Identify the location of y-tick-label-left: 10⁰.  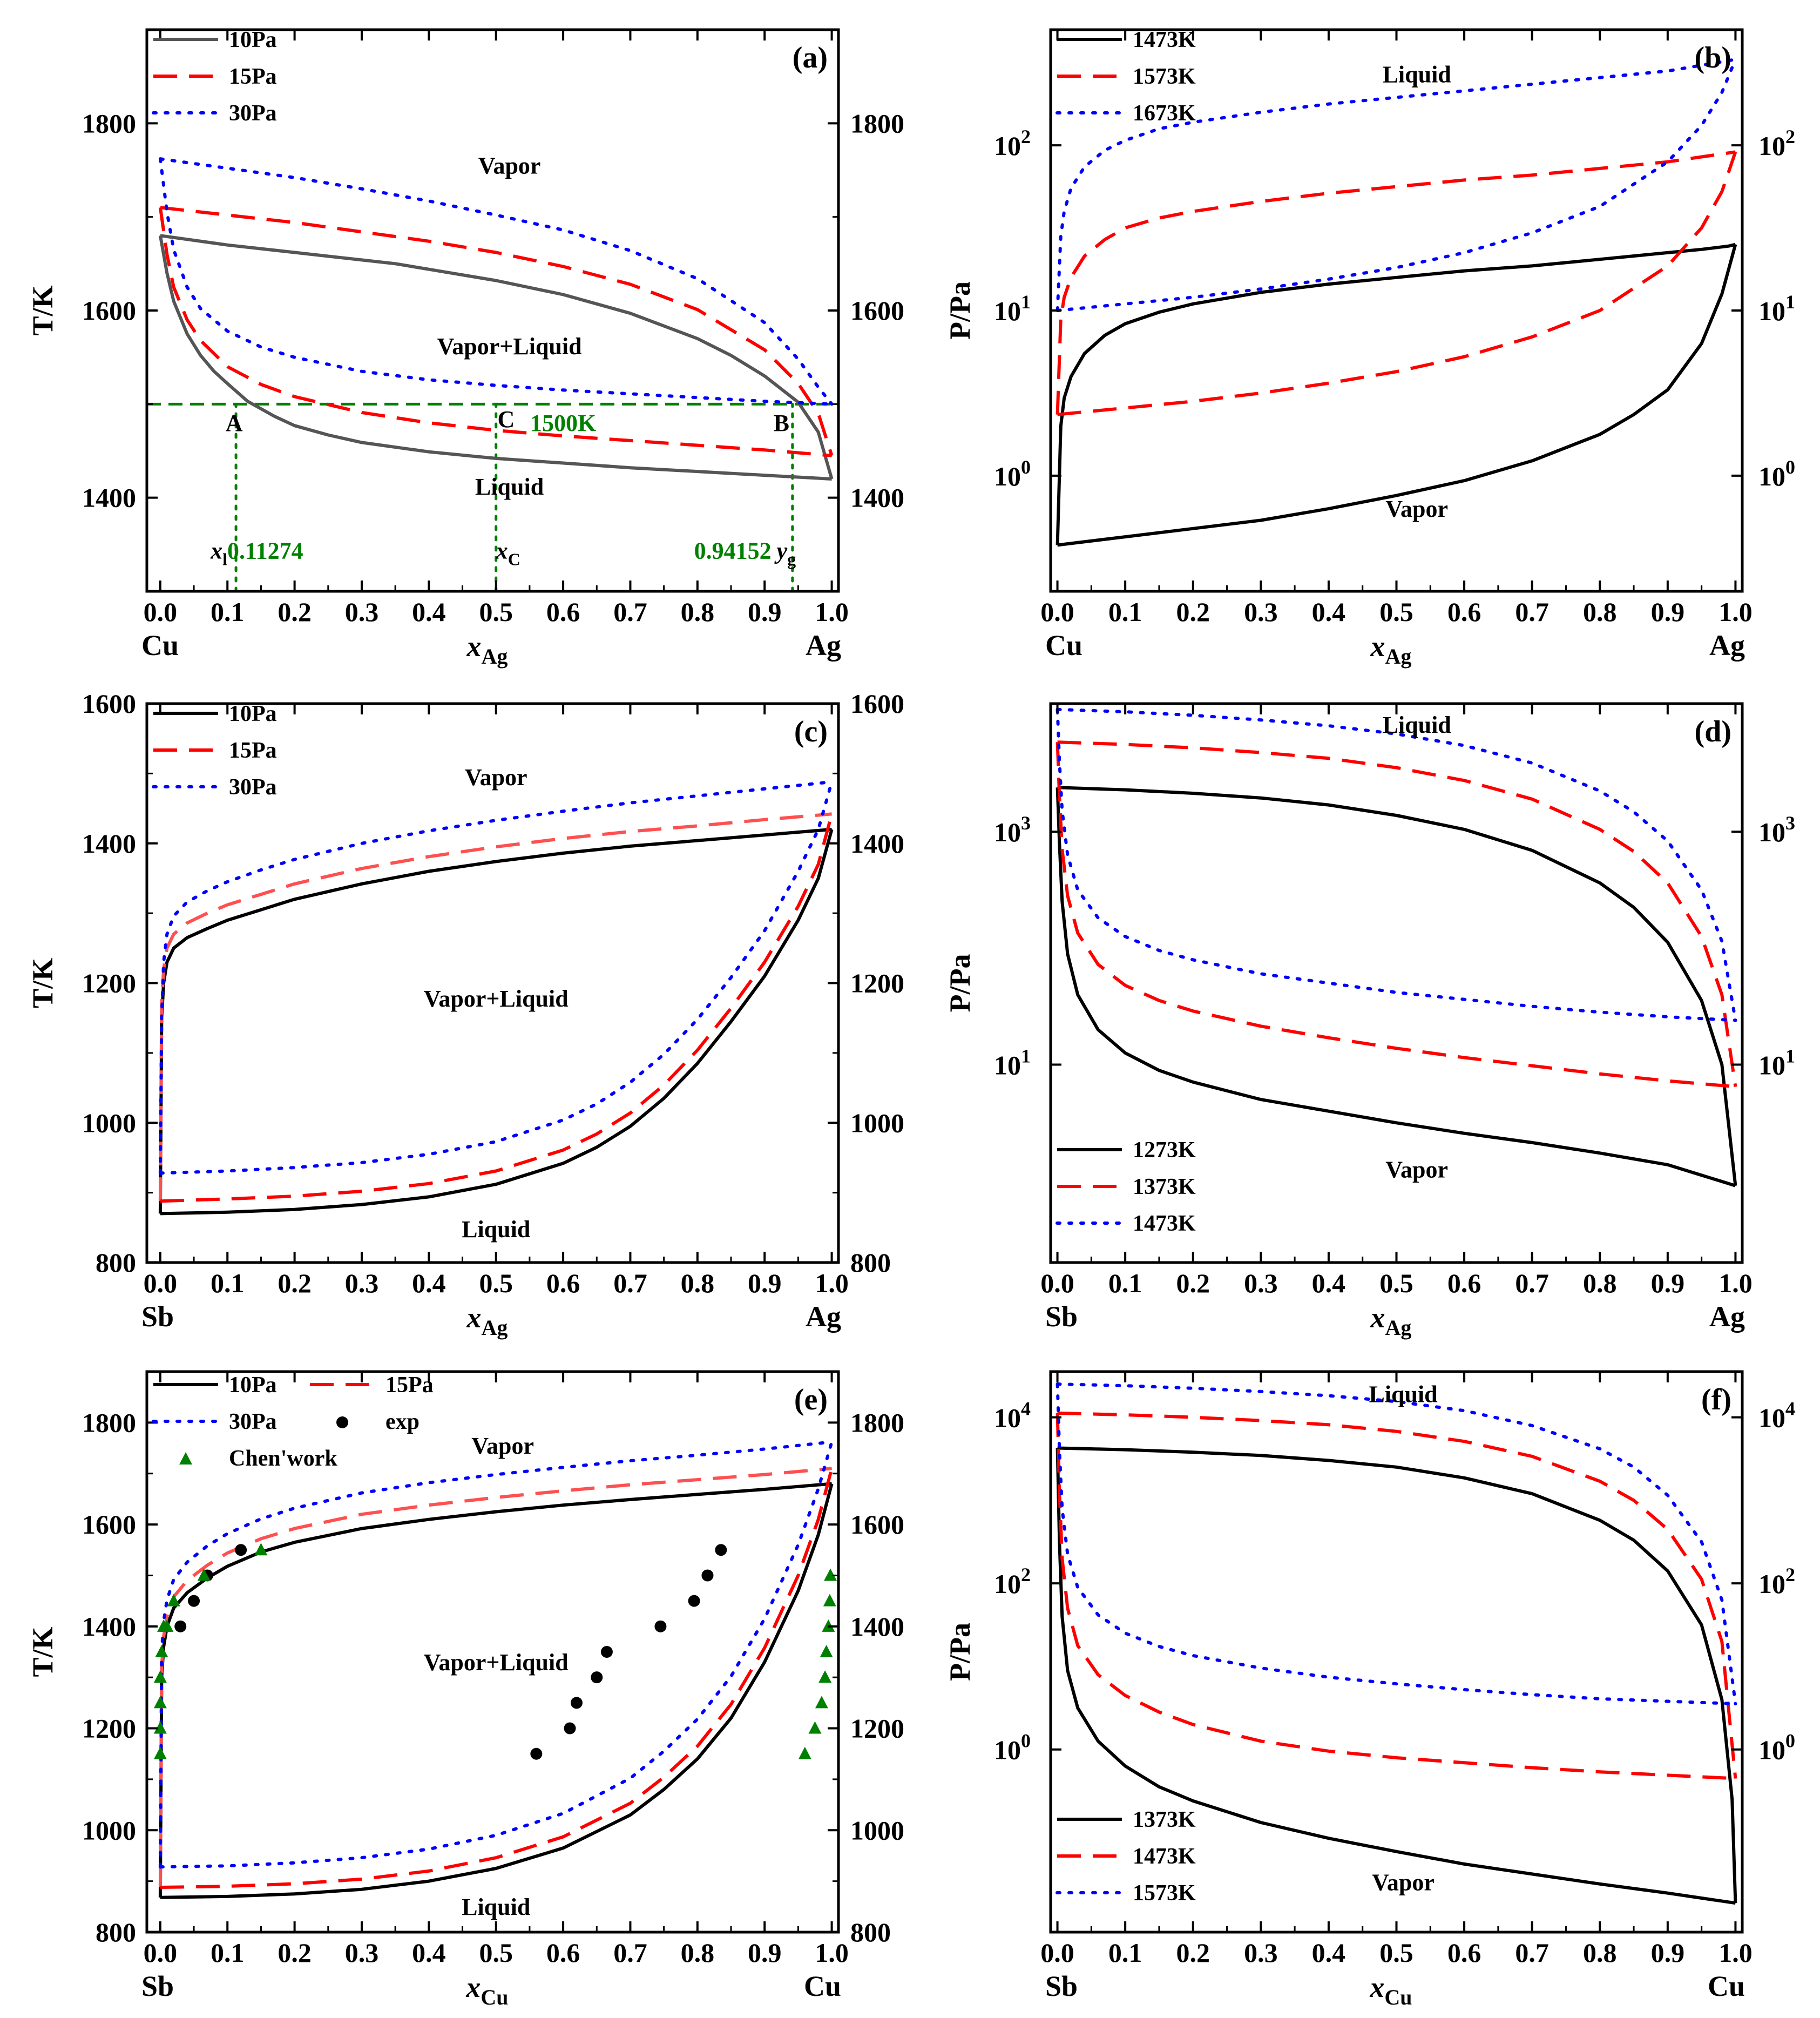
(1013, 473).